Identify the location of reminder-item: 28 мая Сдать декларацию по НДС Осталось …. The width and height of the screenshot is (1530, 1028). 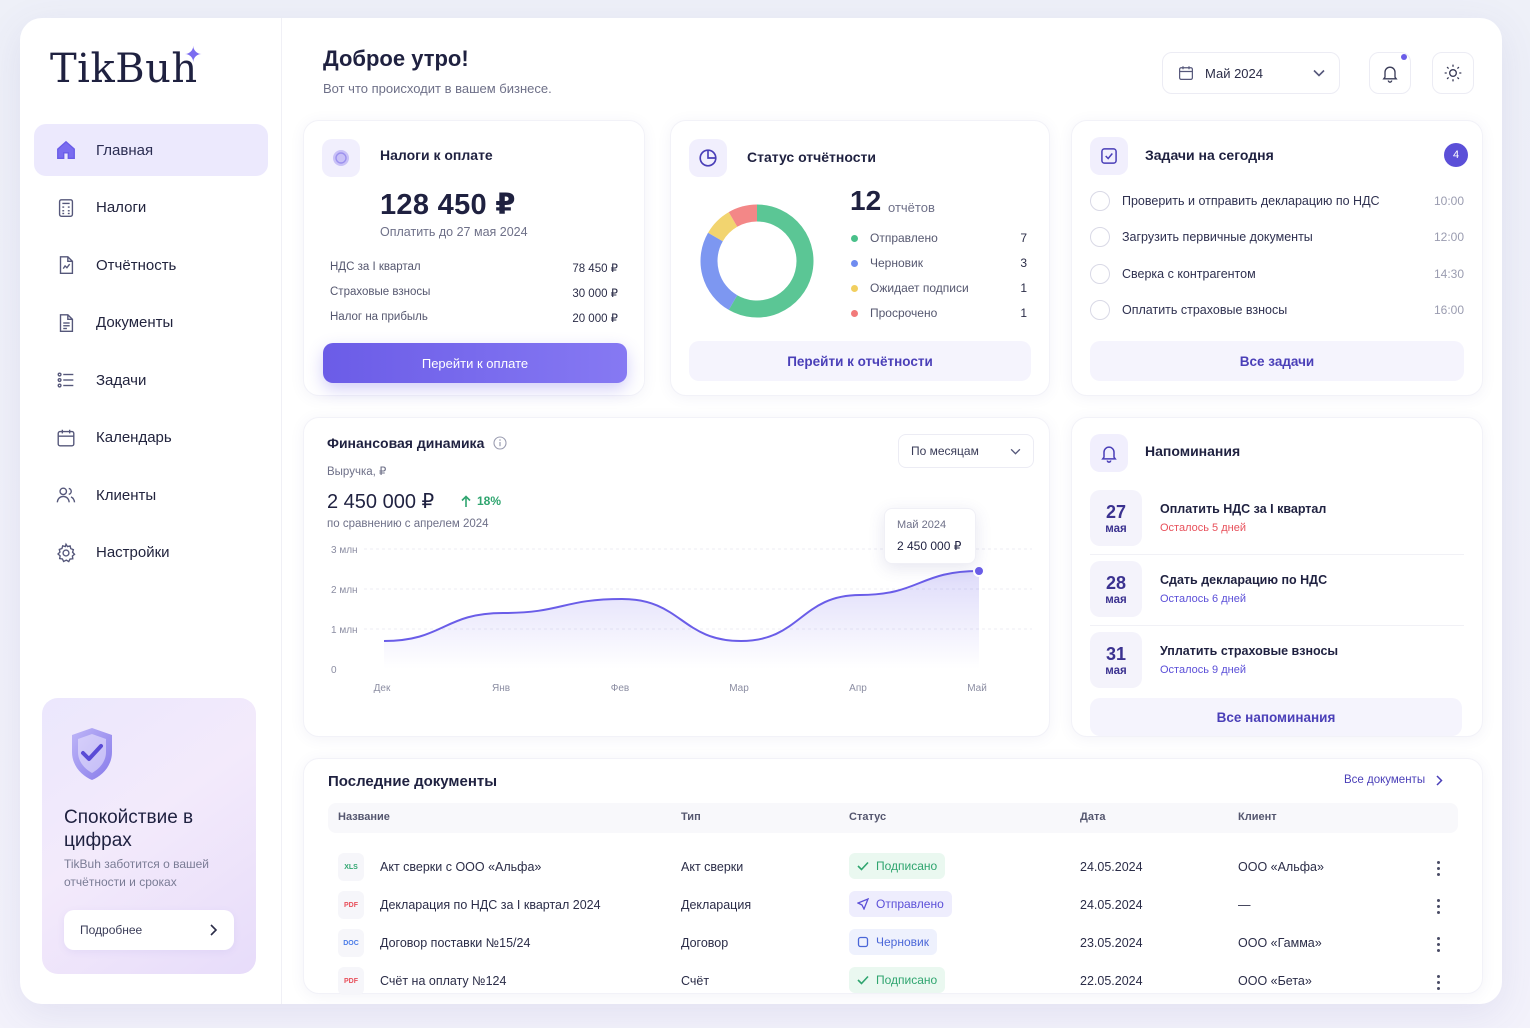
(1277, 589).